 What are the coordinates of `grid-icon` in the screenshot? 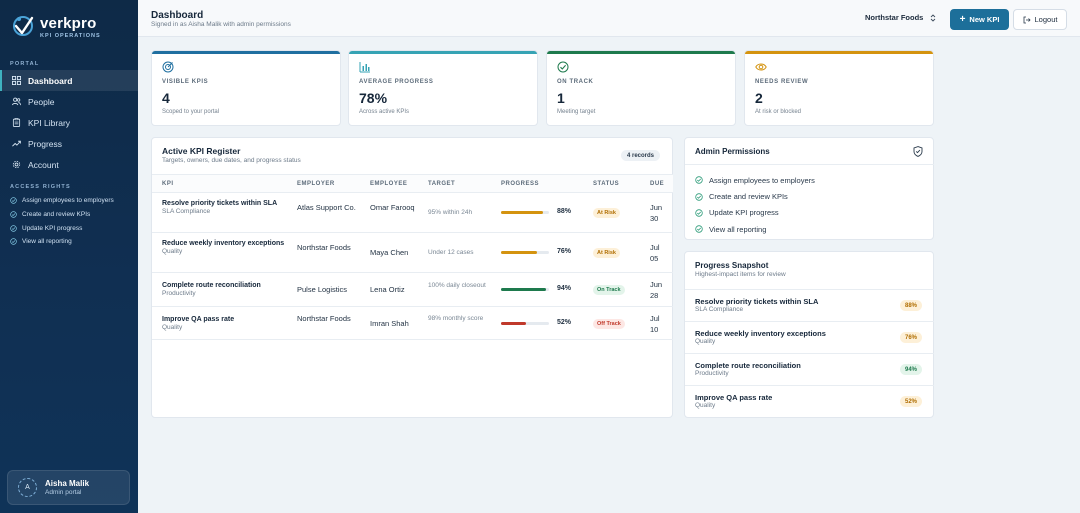 It's located at (16, 80).